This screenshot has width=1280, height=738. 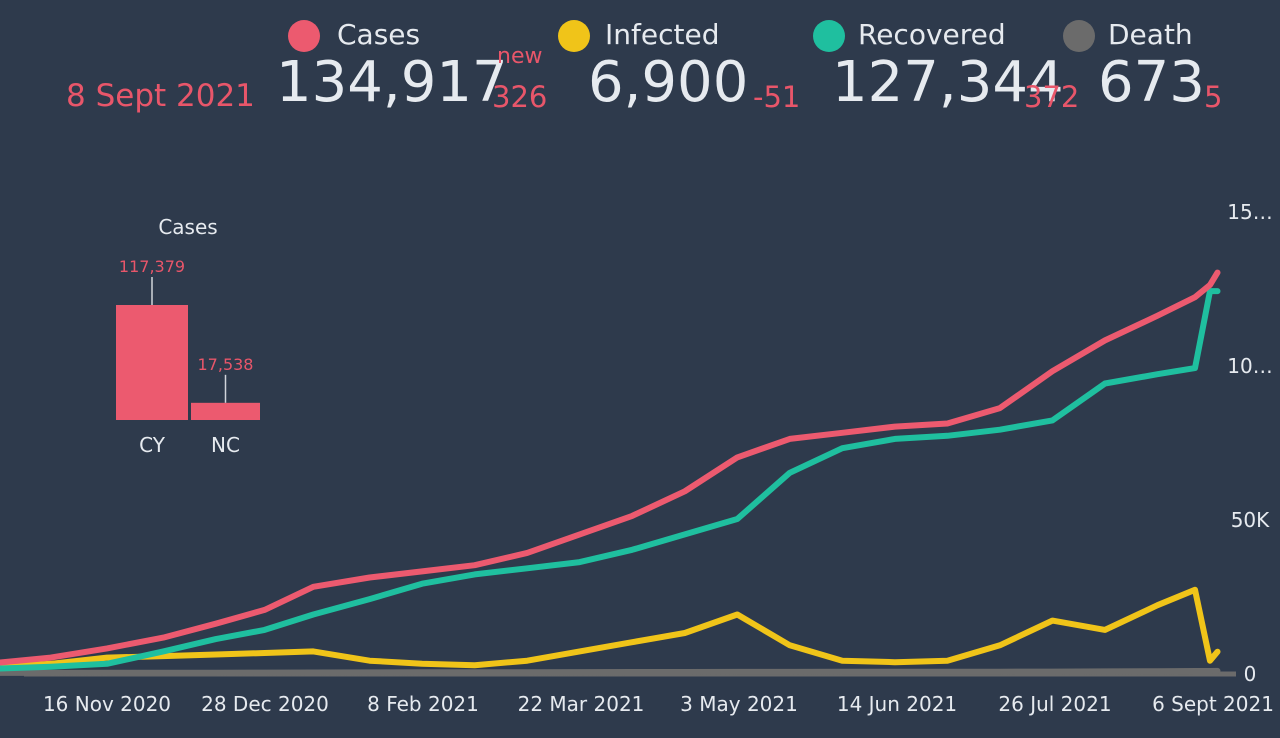 What do you see at coordinates (739, 704) in the screenshot?
I see `x-tick-label: 3 May 2021` at bounding box center [739, 704].